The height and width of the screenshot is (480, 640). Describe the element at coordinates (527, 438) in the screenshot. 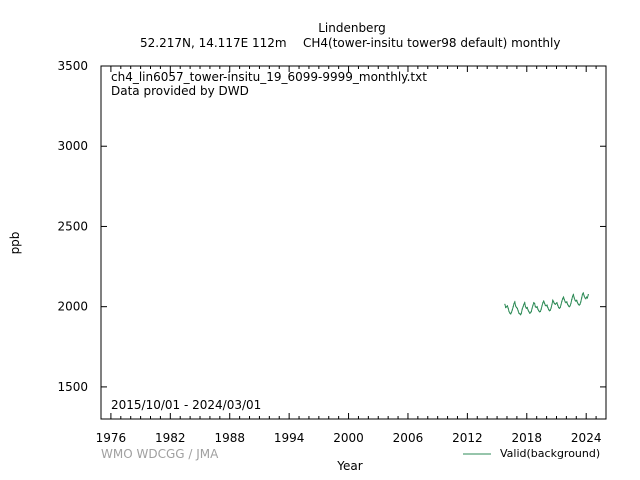

I see `x-tick-label: 2018` at that location.